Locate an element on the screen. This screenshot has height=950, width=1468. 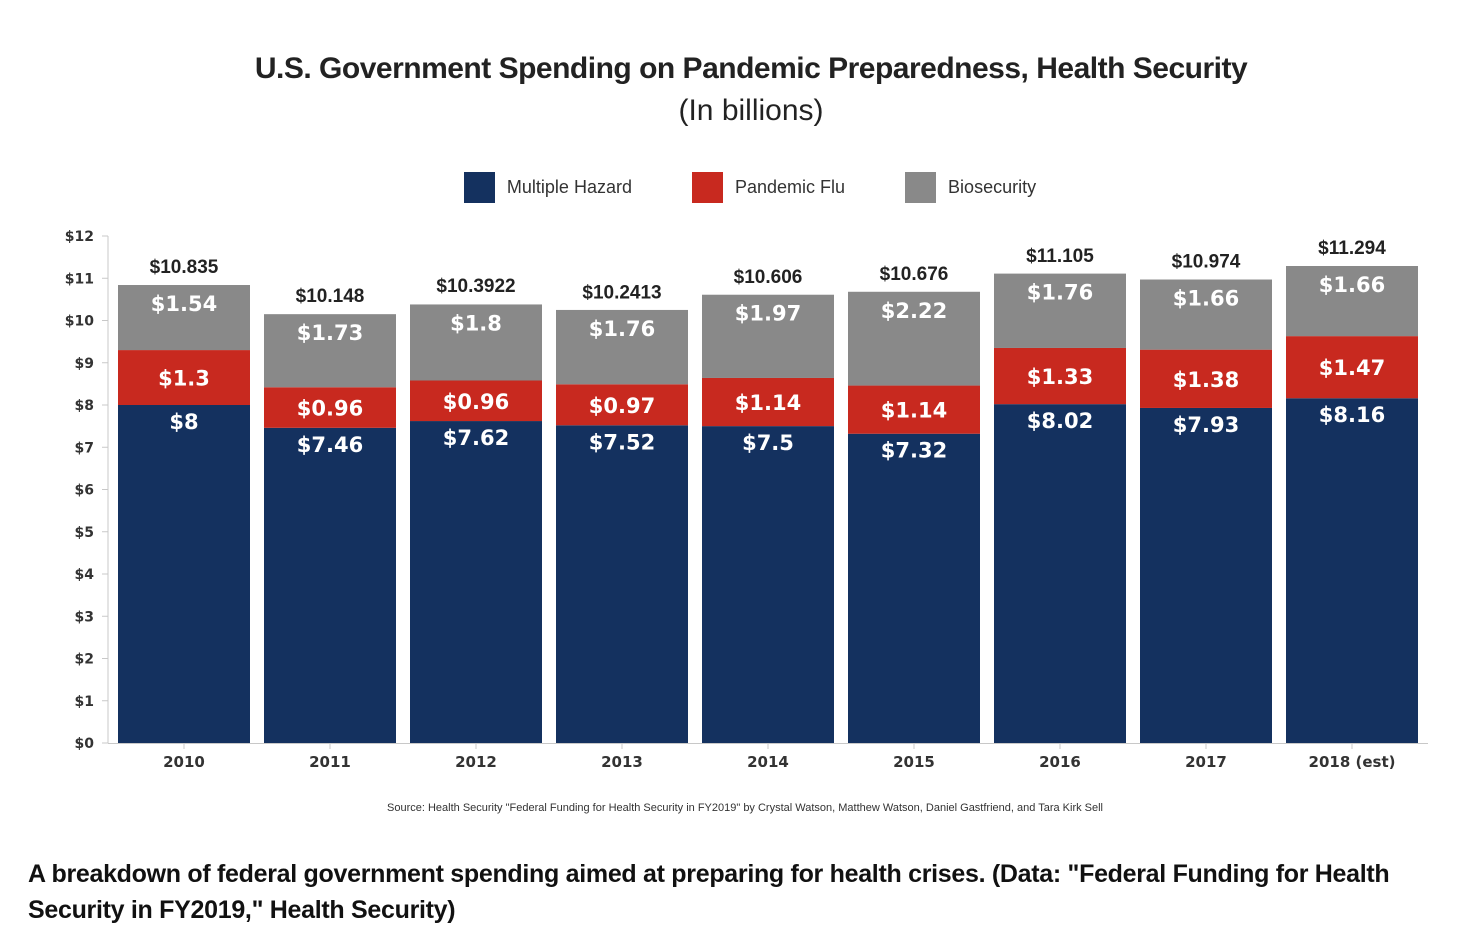
legend-item-multiple-hazard: Multiple Hazard is located at coordinates (547, 187).